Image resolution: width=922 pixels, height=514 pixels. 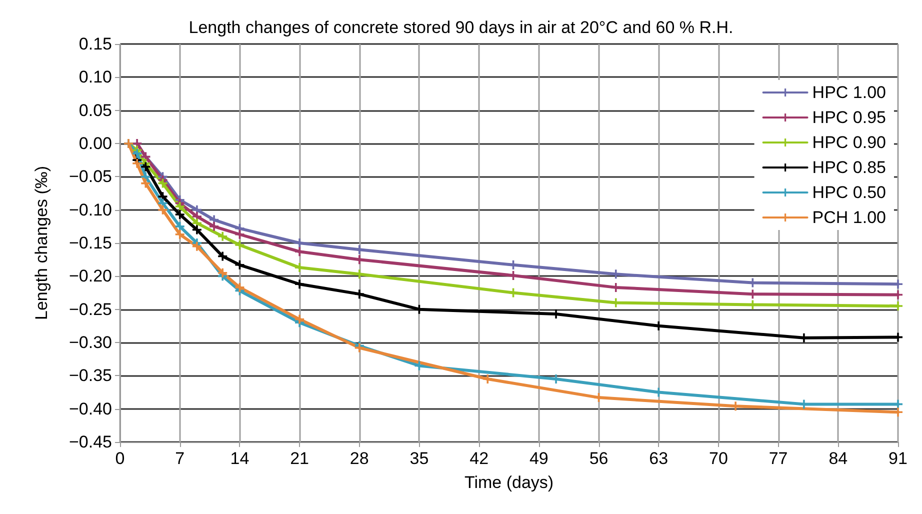 What do you see at coordinates (838, 458) in the screenshot?
I see `x-tick-label: 84` at bounding box center [838, 458].